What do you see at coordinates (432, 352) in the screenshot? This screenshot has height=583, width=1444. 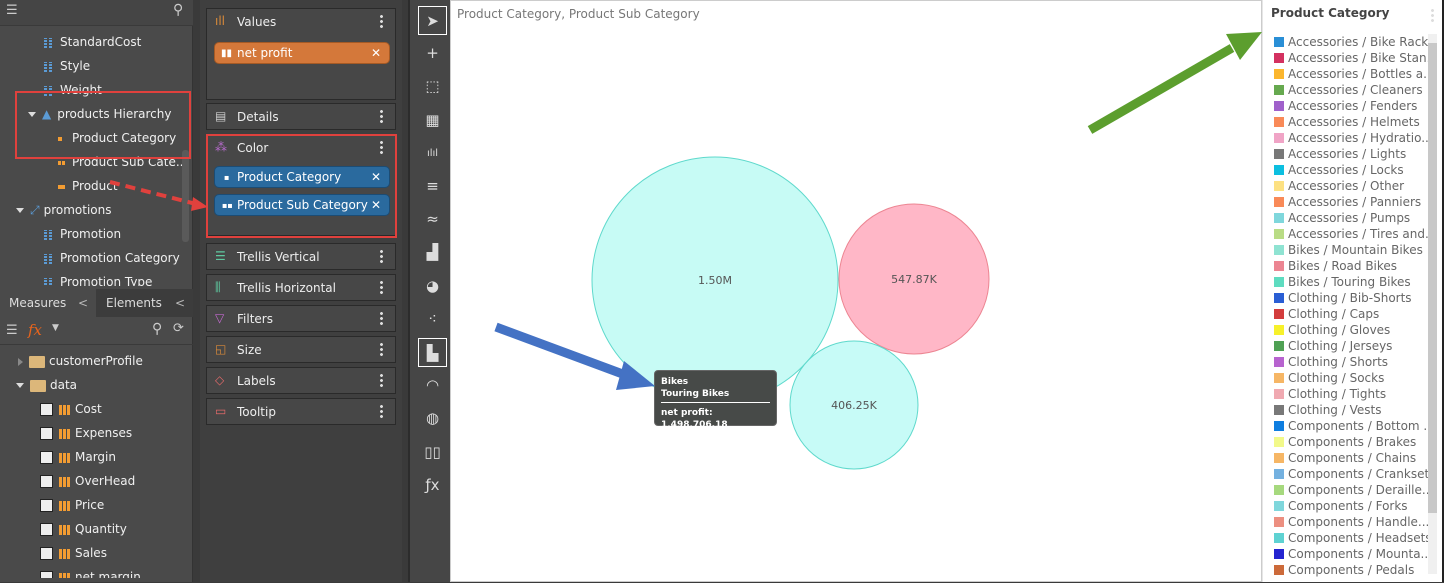 I see `treemap-icon: ▙` at bounding box center [432, 352].